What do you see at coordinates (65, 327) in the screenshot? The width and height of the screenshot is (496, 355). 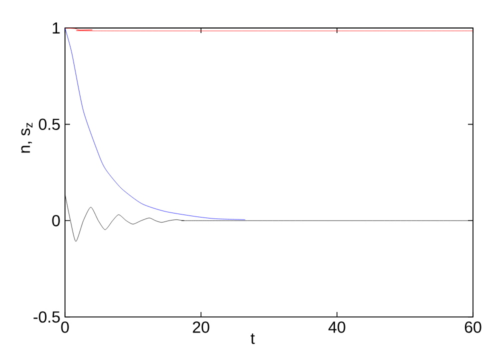 I see `x-tick-label: 0` at bounding box center [65, 327].